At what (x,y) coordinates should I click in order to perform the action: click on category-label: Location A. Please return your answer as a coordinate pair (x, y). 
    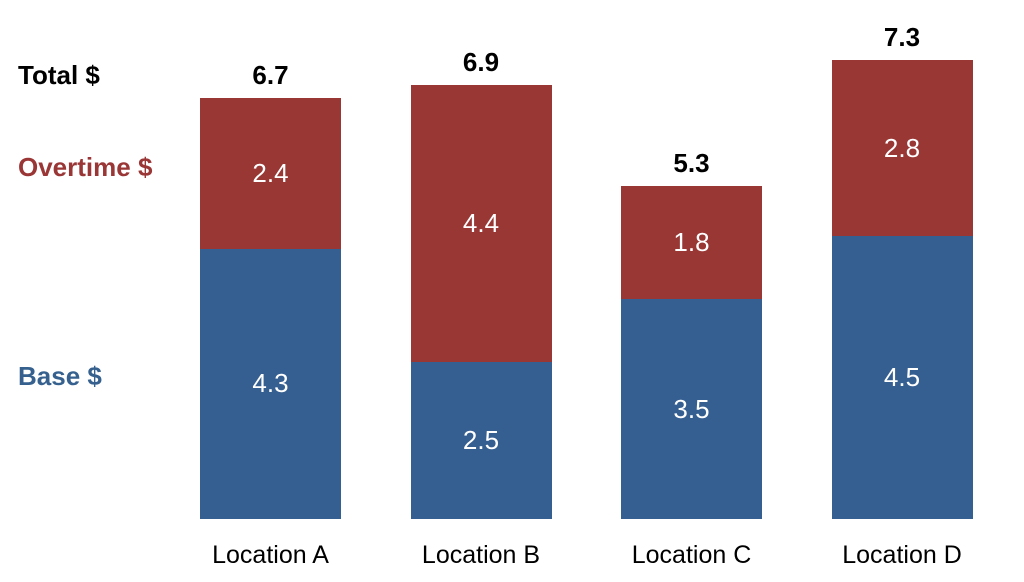
    Looking at the image, I should click on (270, 555).